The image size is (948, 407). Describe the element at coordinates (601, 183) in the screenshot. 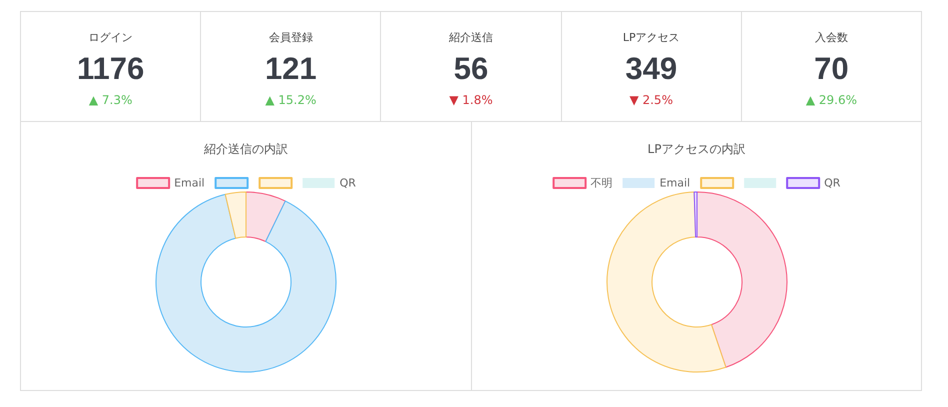

I see `legend-label: 不明` at that location.